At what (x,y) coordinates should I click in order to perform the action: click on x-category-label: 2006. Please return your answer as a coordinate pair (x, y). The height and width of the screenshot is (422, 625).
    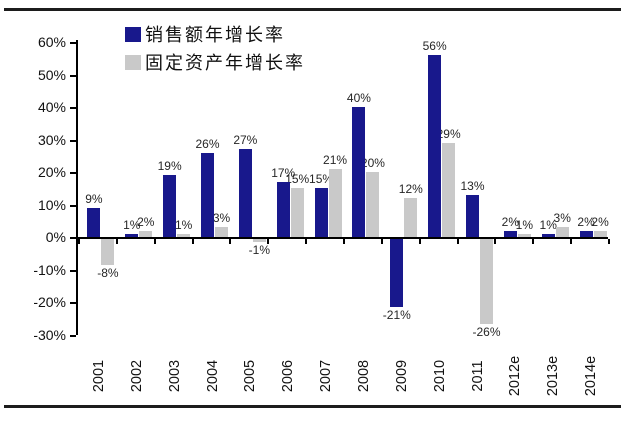
    Looking at the image, I should click on (288, 376).